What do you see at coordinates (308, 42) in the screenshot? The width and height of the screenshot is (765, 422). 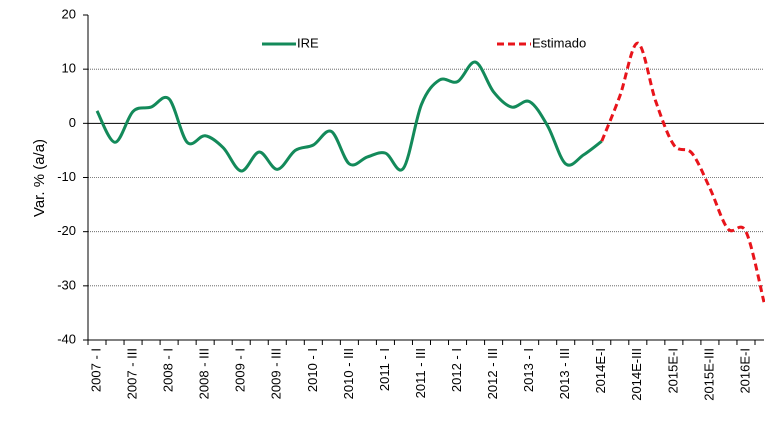 I see `legend-label: IRE` at bounding box center [308, 42].